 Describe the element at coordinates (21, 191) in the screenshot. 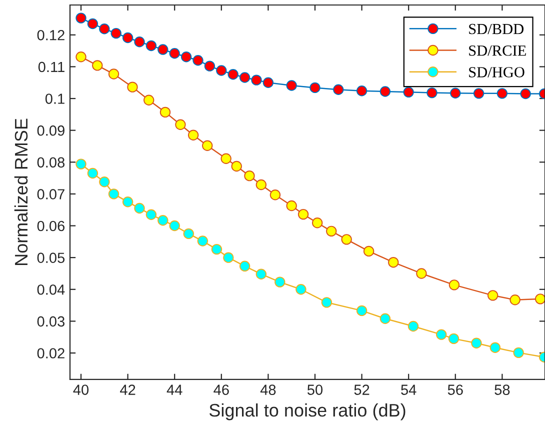

I see `y-axis-title: Normalized RMSE` at that location.